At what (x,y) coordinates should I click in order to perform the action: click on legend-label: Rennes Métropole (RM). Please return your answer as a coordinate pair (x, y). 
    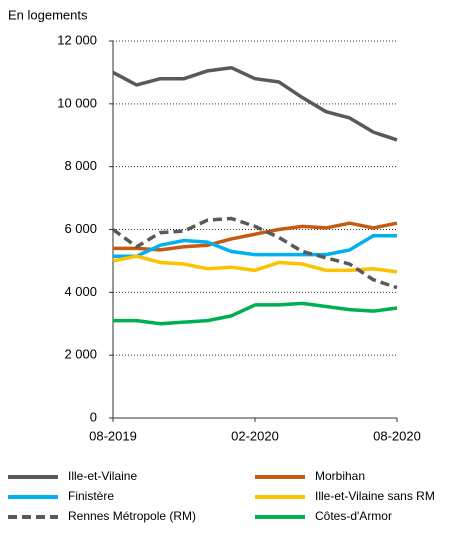
    Looking at the image, I should click on (132, 516).